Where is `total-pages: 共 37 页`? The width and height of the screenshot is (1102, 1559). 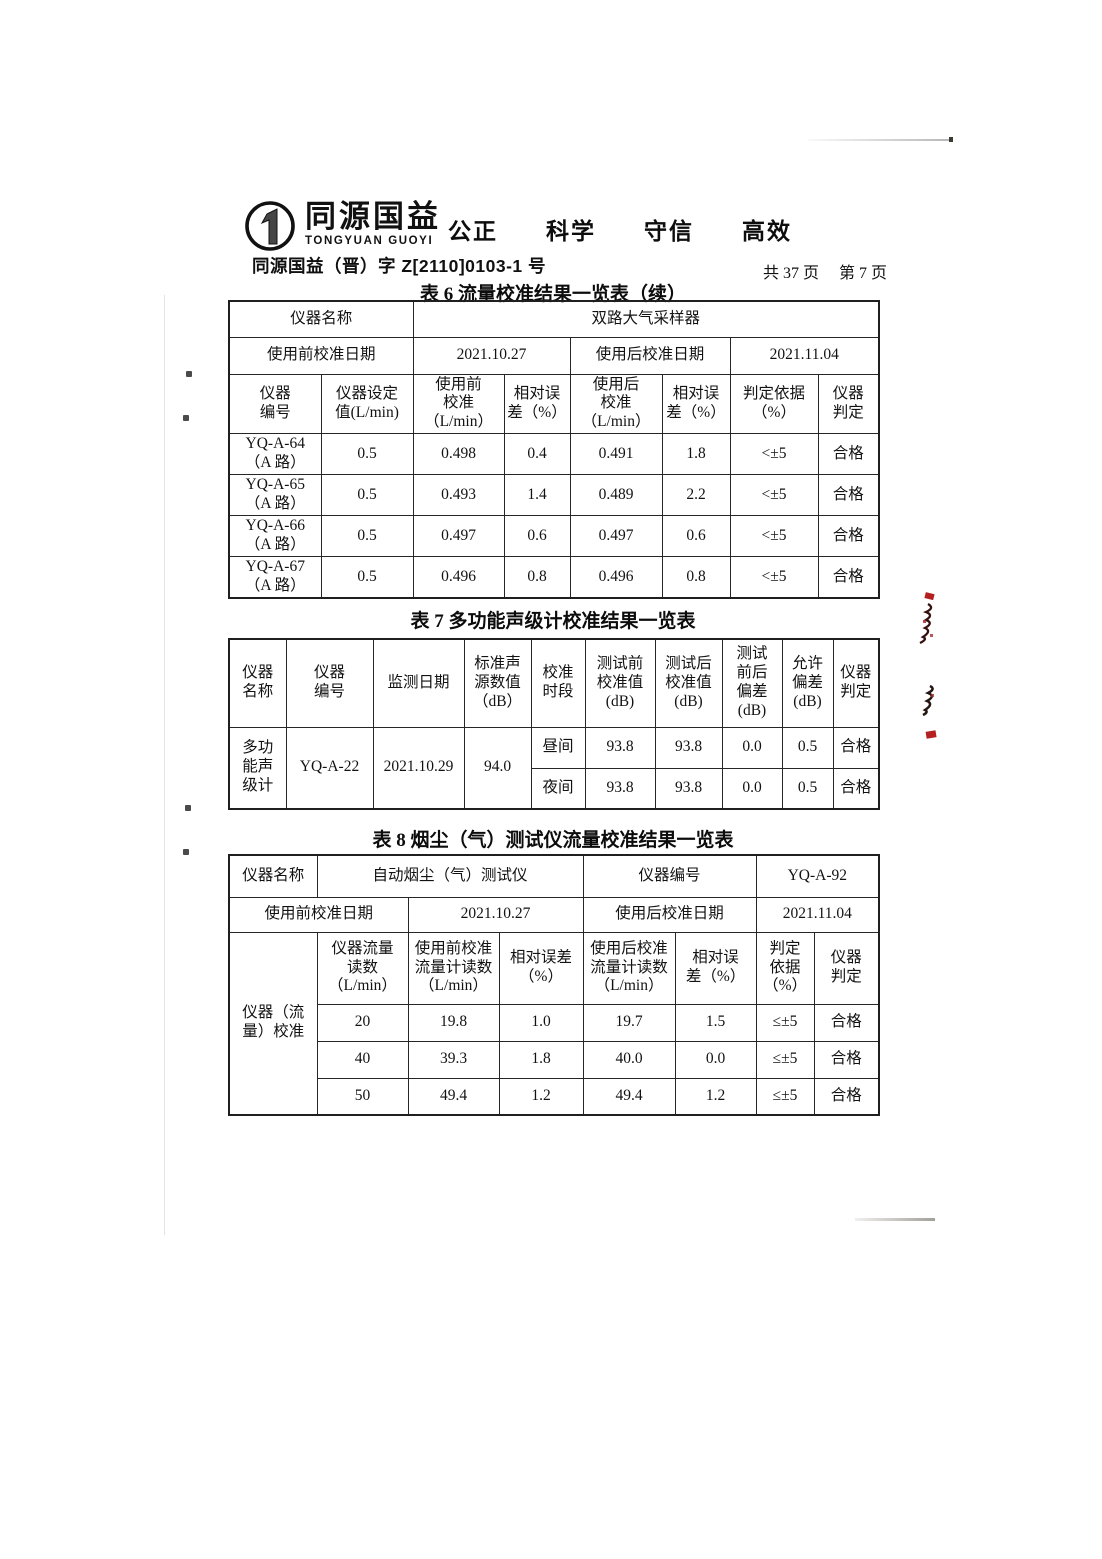 total-pages: 共 37 页 is located at coordinates (791, 273).